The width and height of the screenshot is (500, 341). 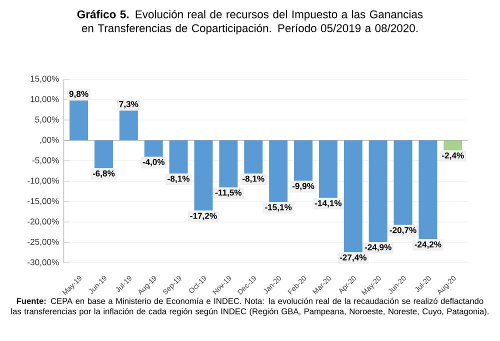 I want to click on y-tick-label: -15,00%, so click(x=43, y=202).